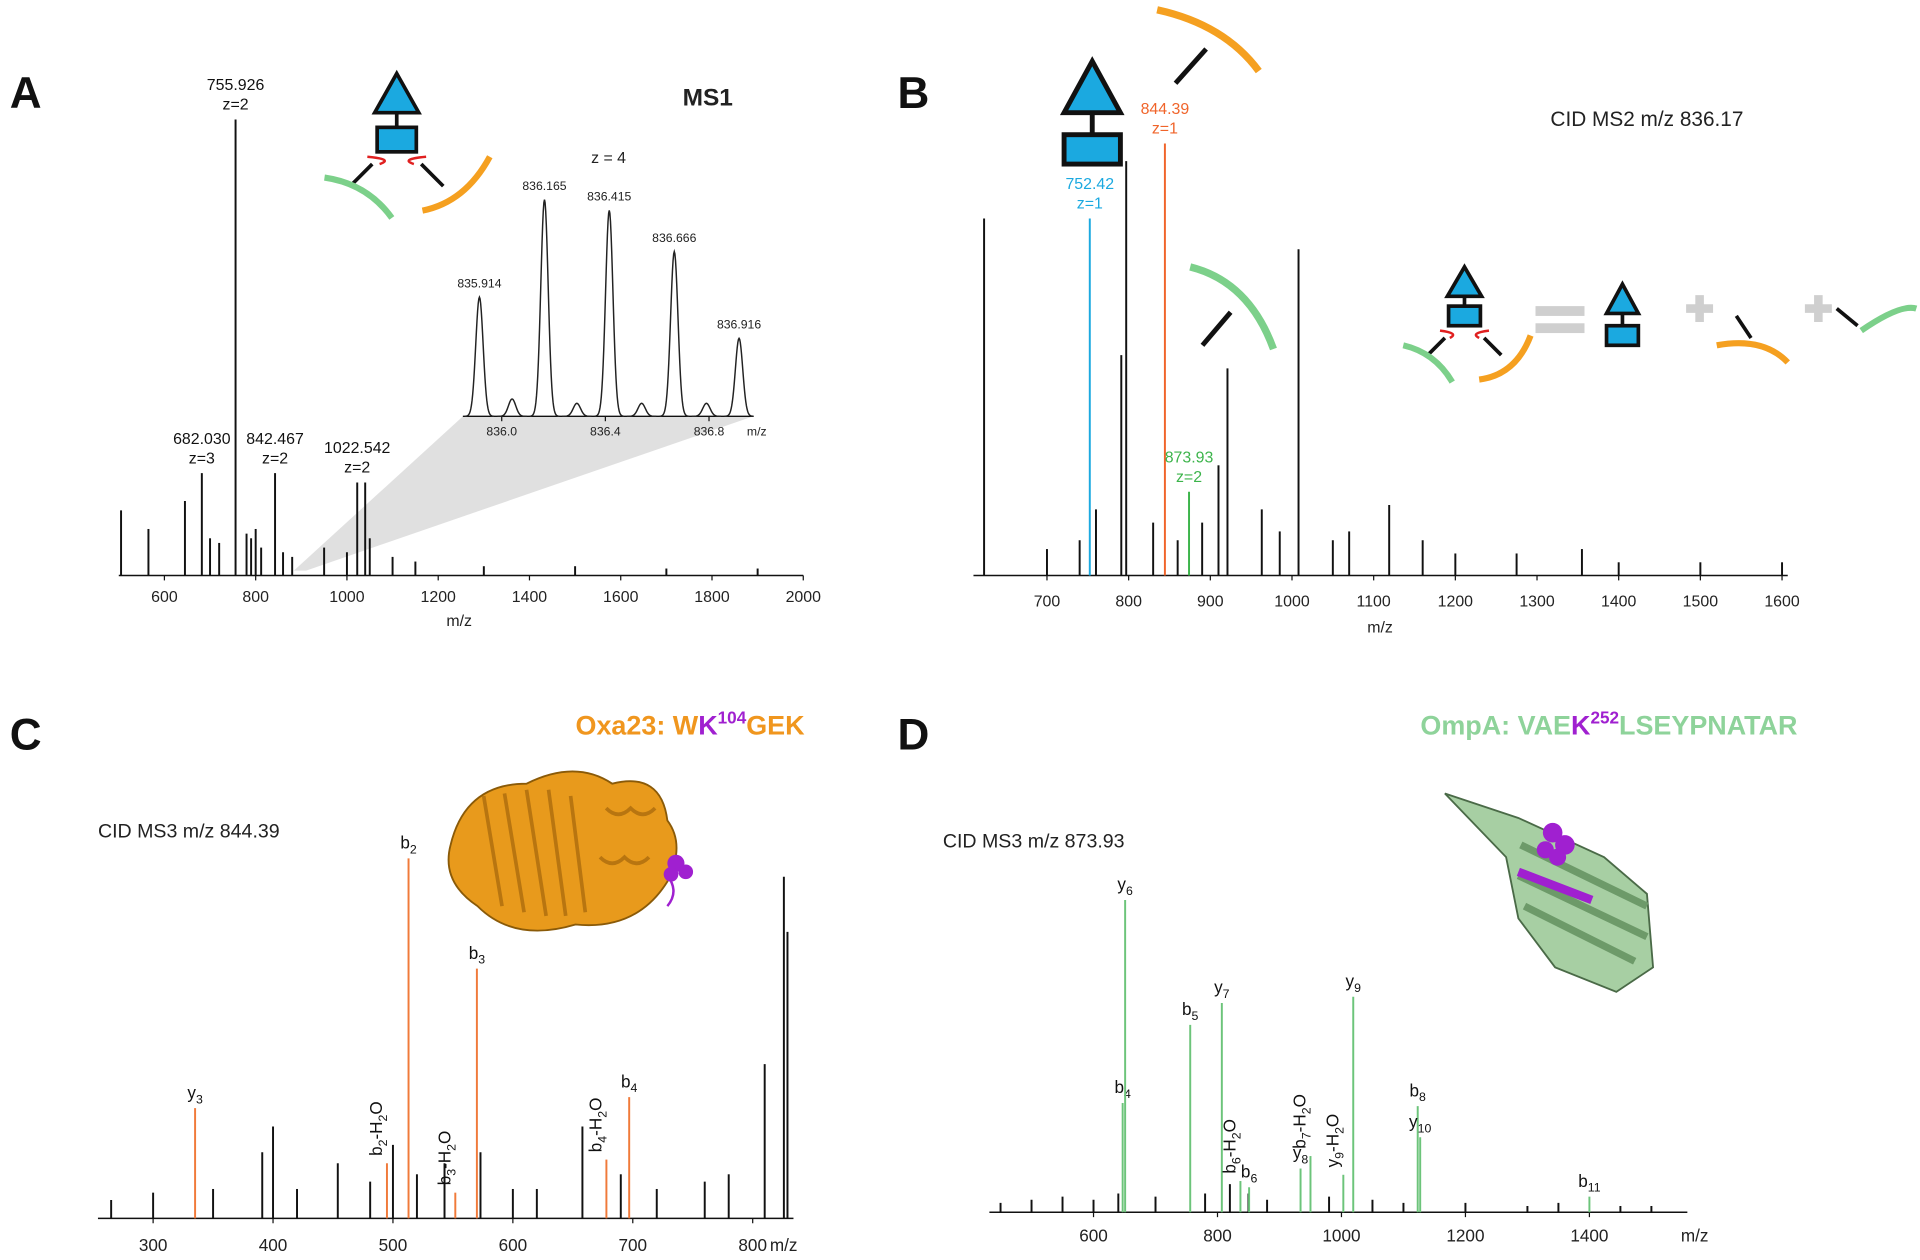 This screenshot has height=1260, width=1920. What do you see at coordinates (1222, 989) in the screenshot?
I see `peak-label: y7` at bounding box center [1222, 989].